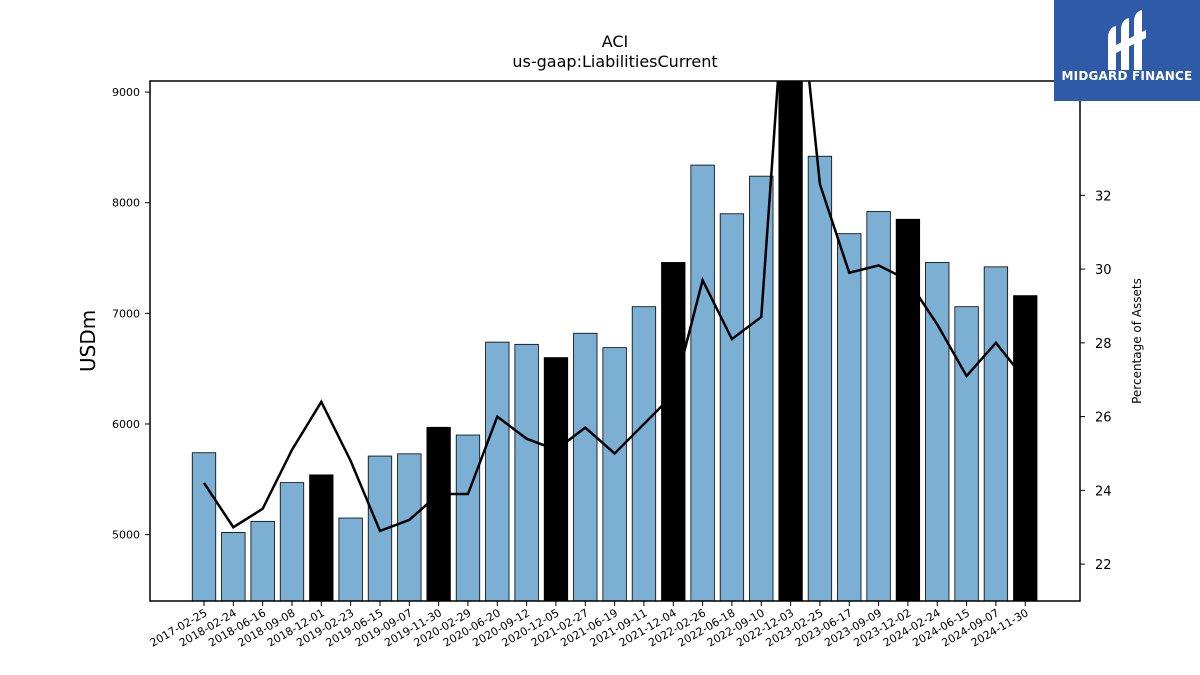  Describe the element at coordinates (88, 340) in the screenshot. I see `y-axis-label: USDm` at that location.